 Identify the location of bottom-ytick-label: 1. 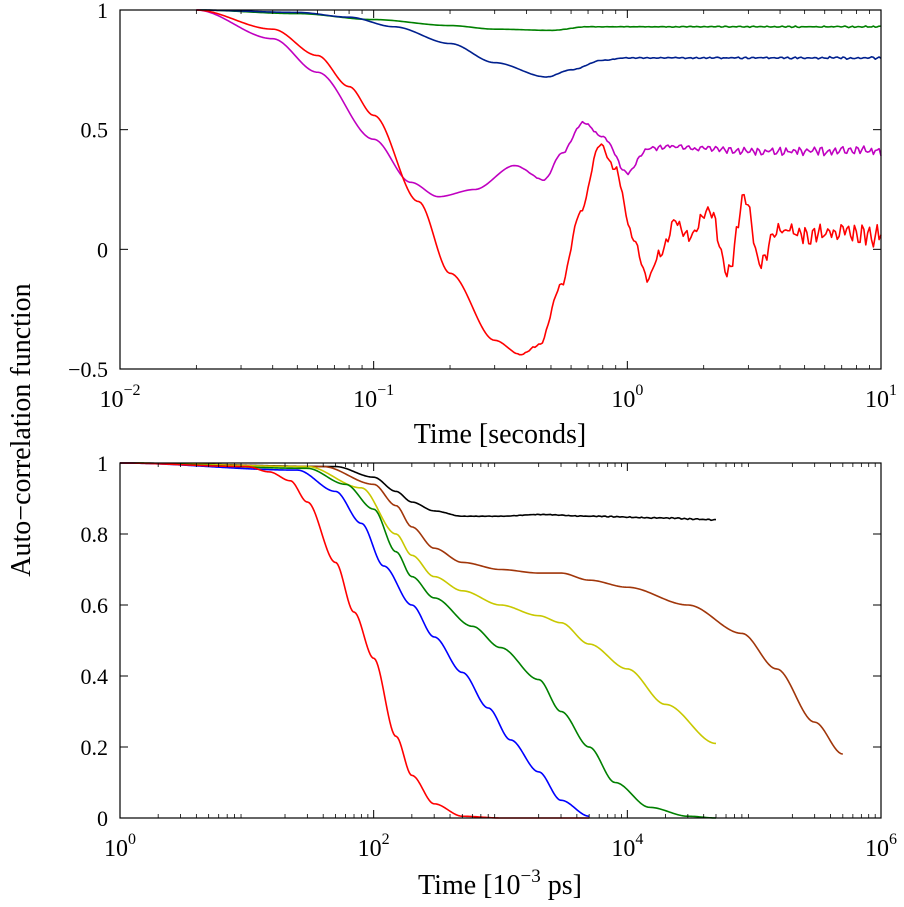
(102, 463).